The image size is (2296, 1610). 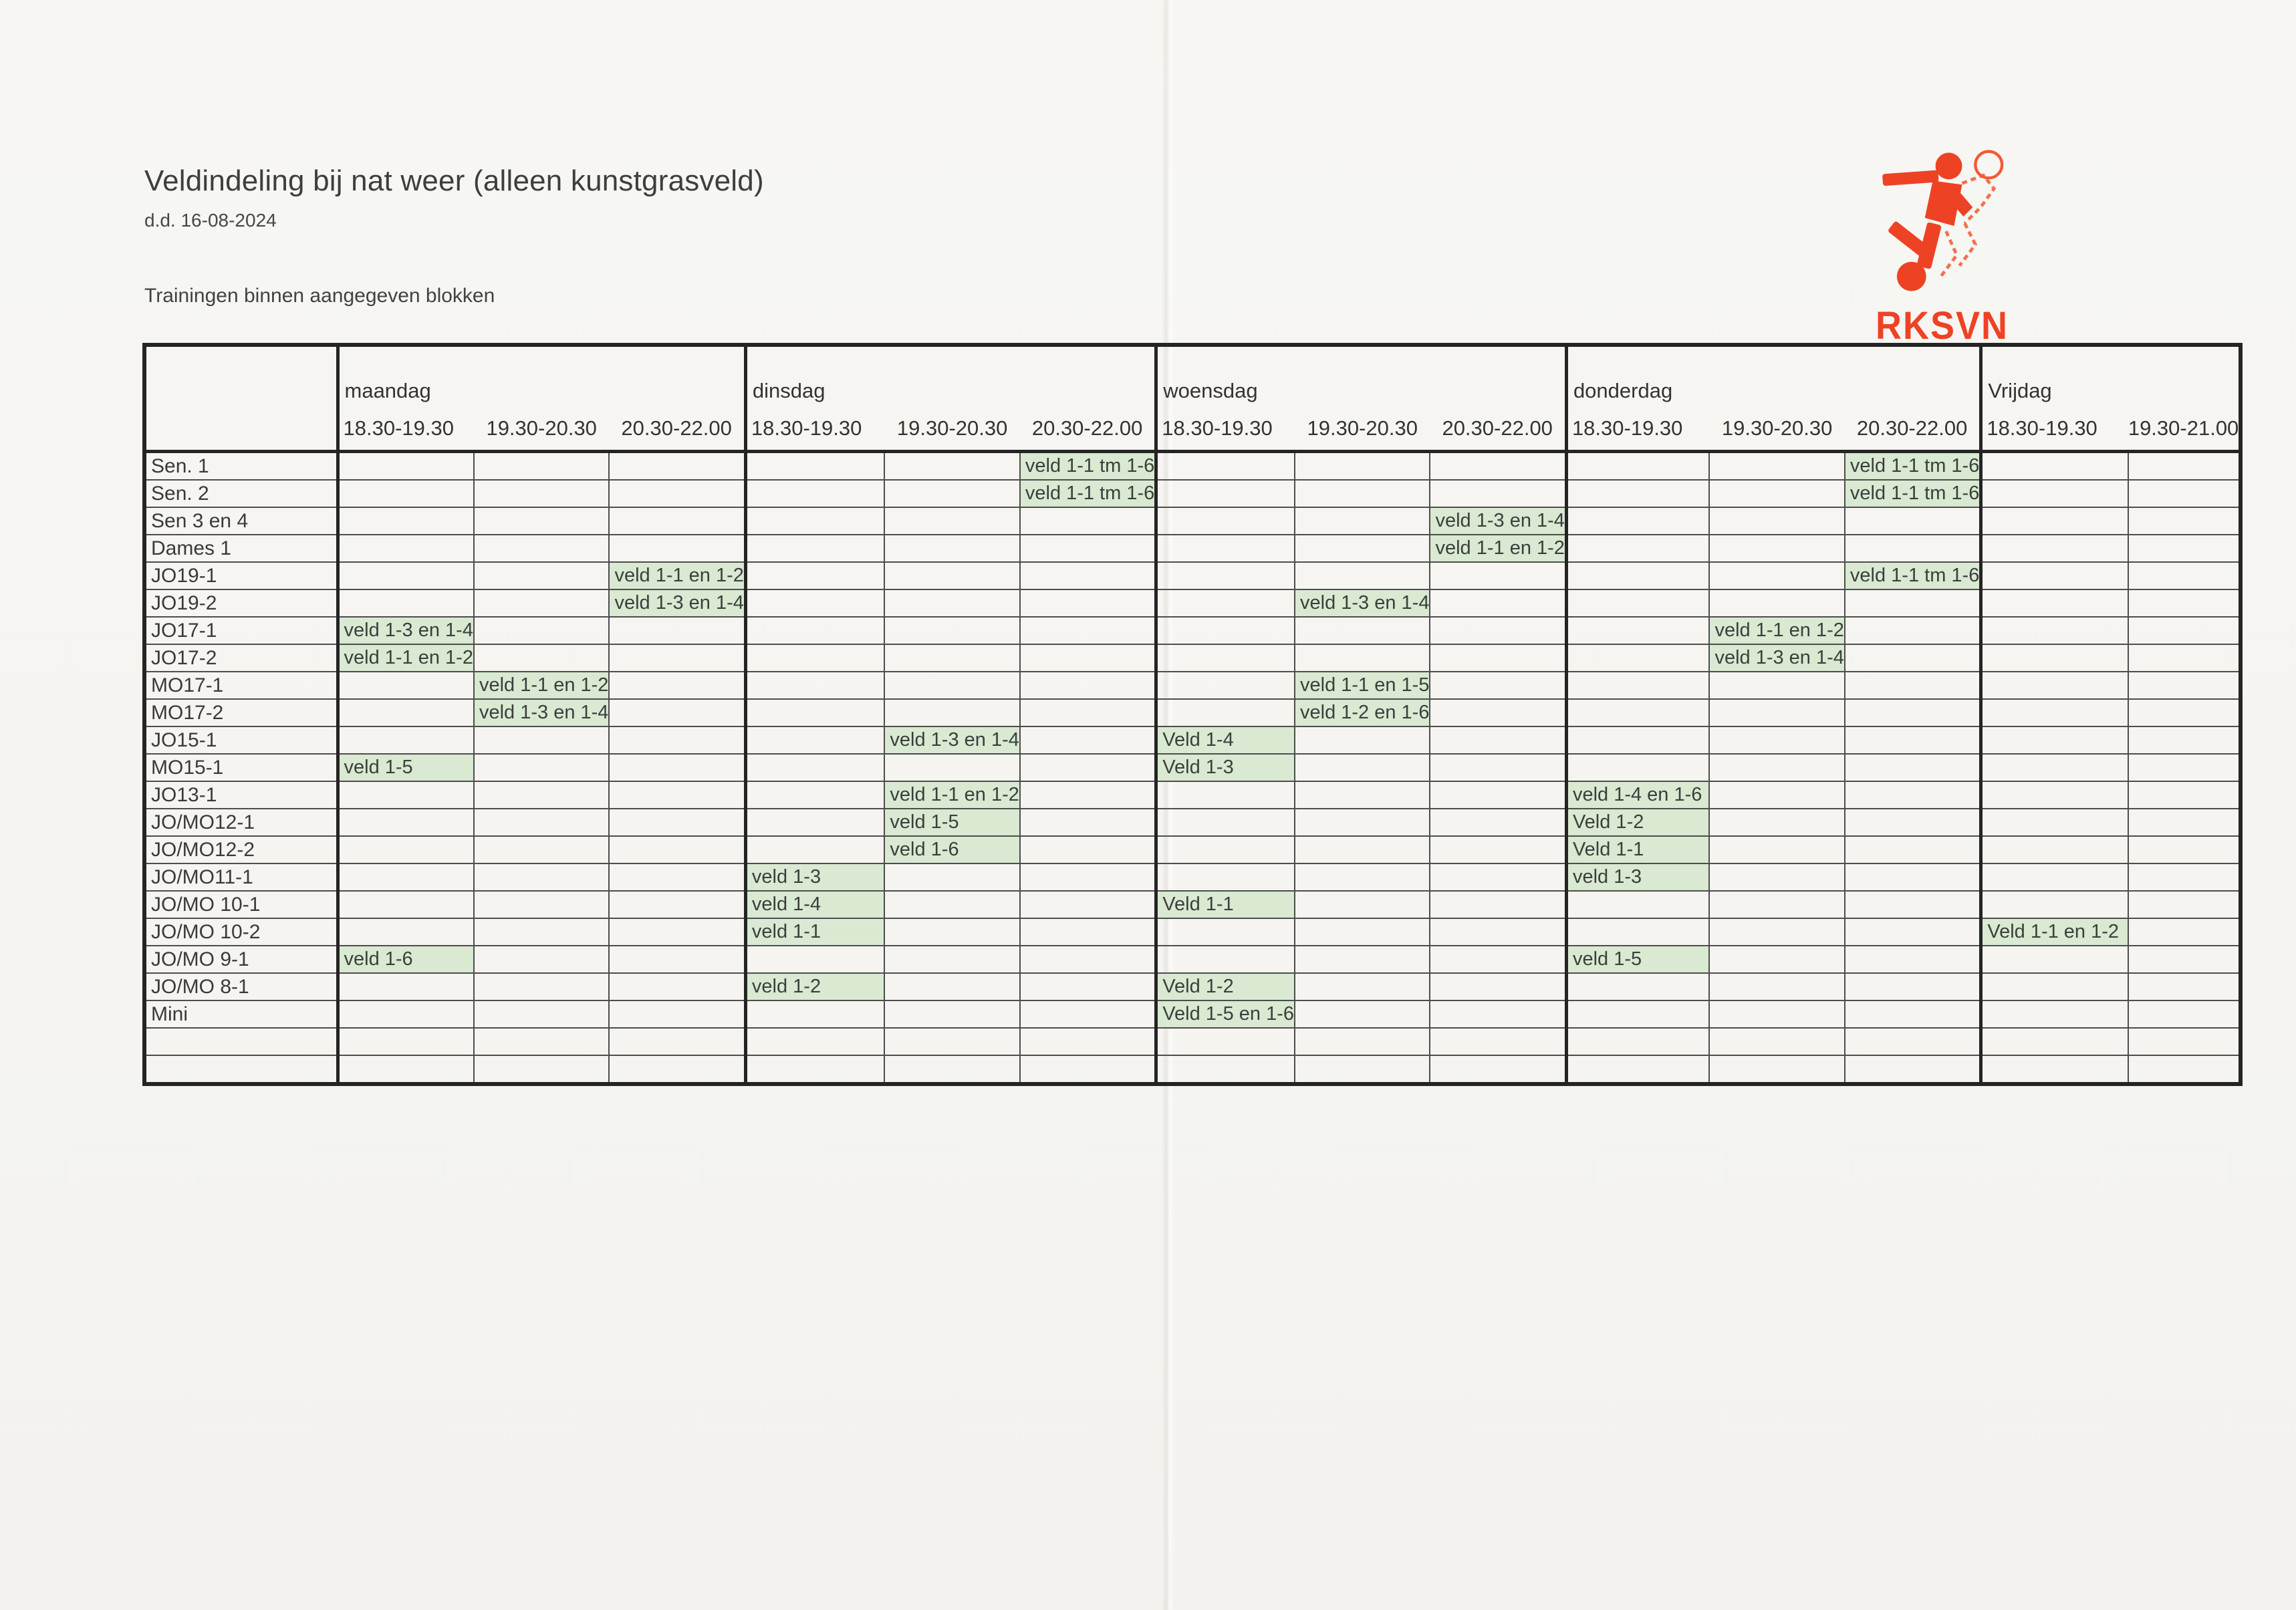 What do you see at coordinates (2054, 932) in the screenshot?
I see `schedule-cell: Veld 1-1 en 1-2` at bounding box center [2054, 932].